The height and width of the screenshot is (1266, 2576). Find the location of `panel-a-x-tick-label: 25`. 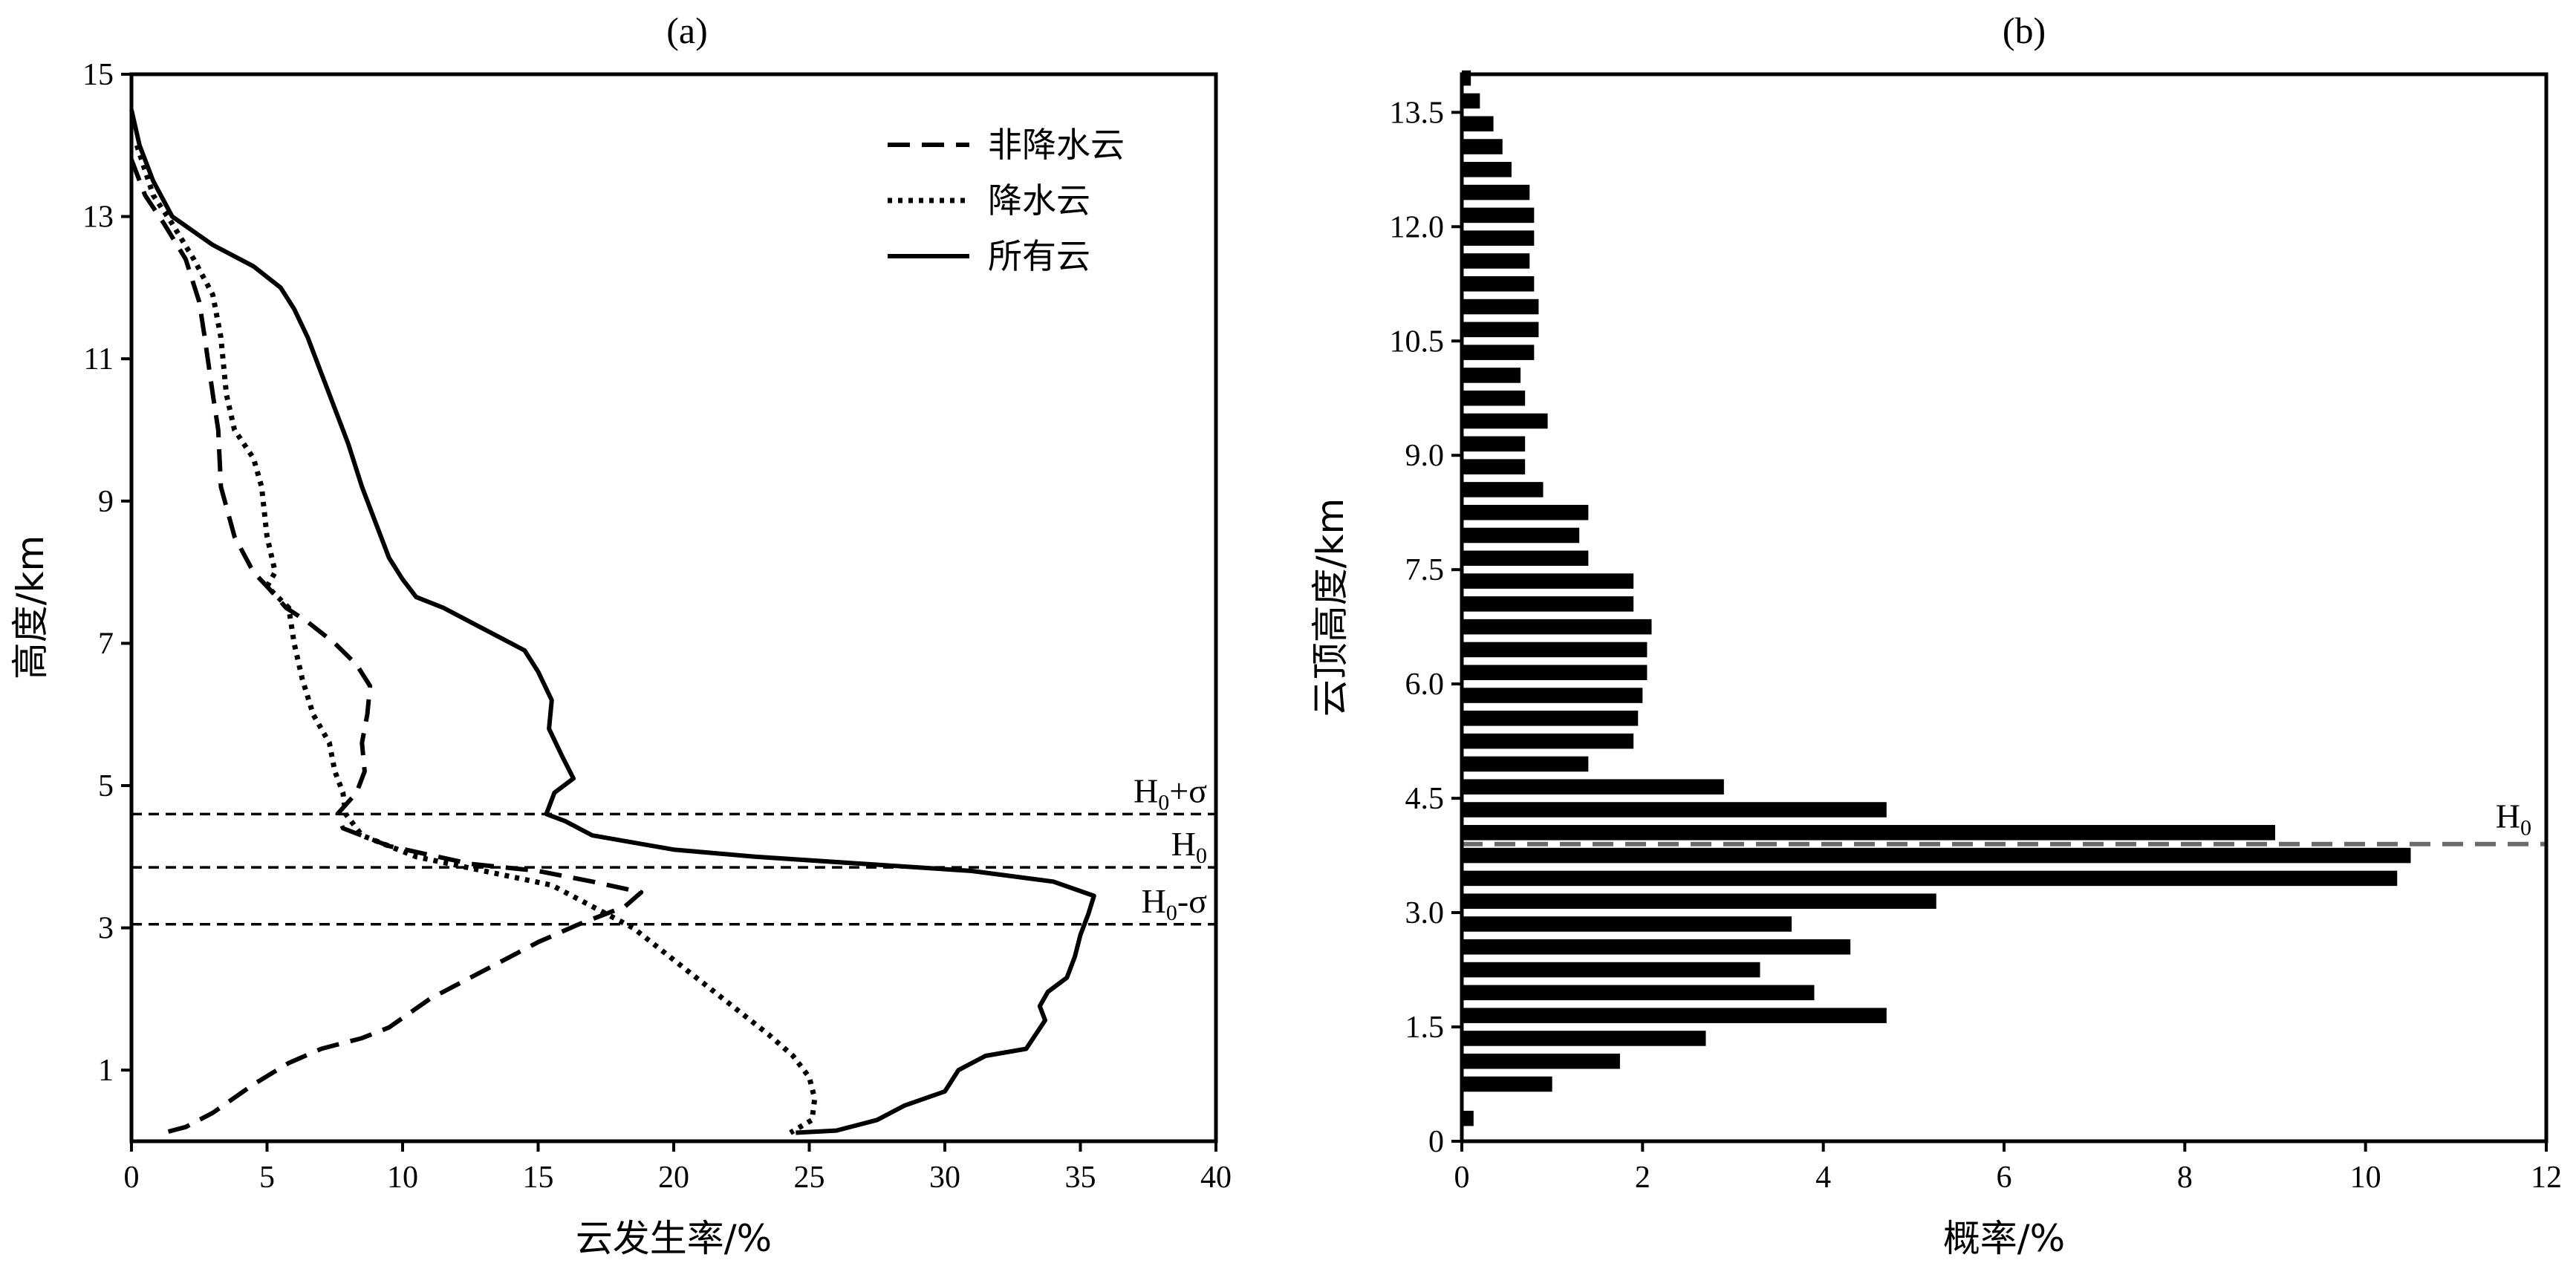

panel-a-x-tick-label: 25 is located at coordinates (809, 1178).